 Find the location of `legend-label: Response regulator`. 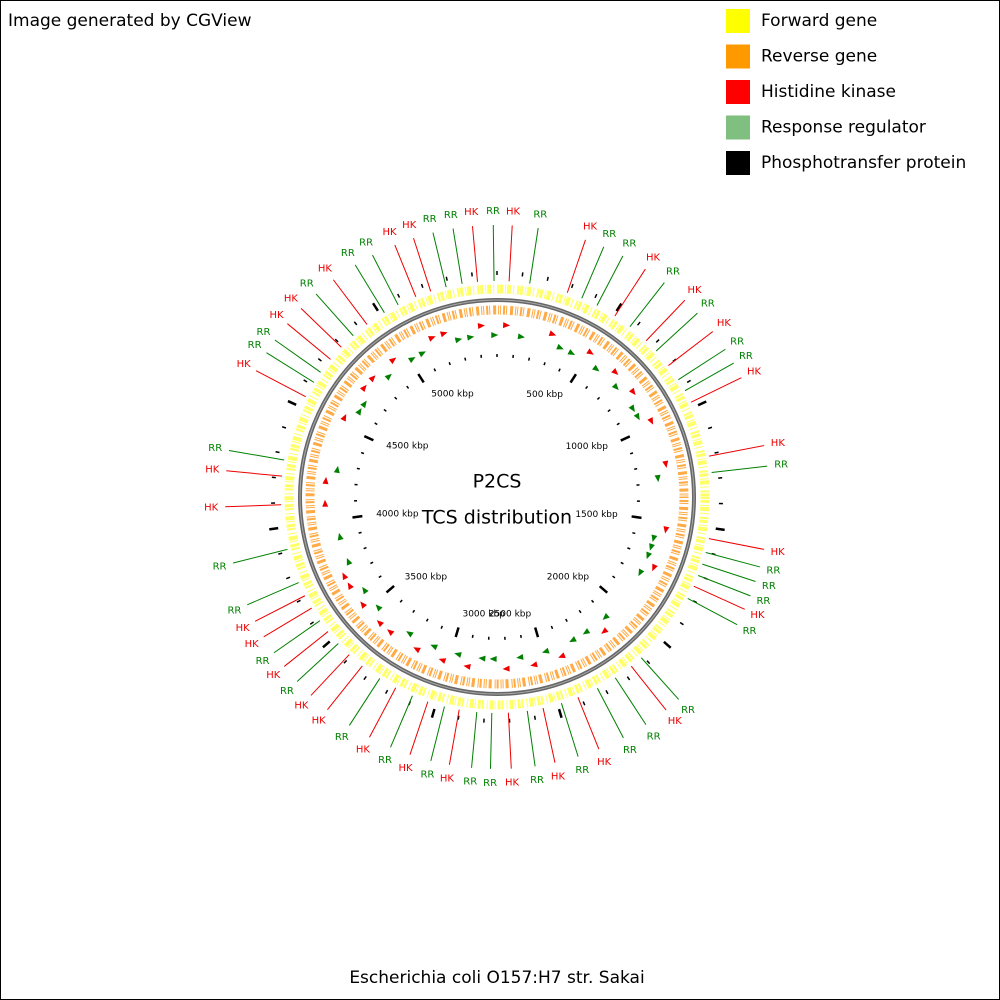

legend-label: Response regulator is located at coordinates (843, 128).